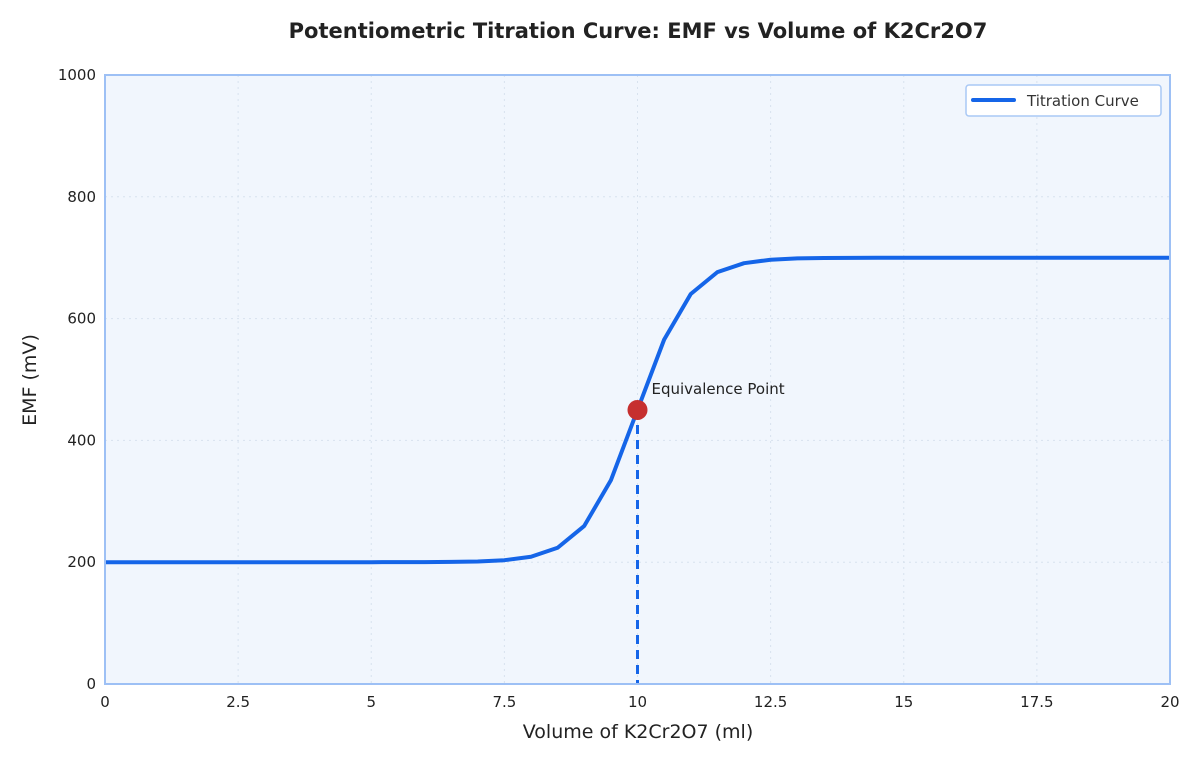  Describe the element at coordinates (504, 702) in the screenshot. I see `x-tick-label: 7.5` at that location.